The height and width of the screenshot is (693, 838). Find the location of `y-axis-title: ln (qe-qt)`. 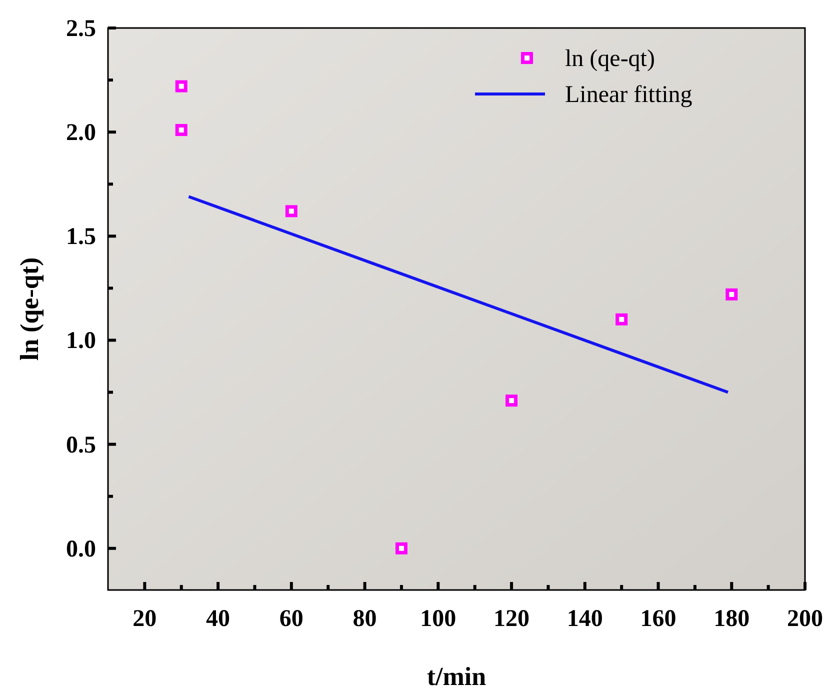

y-axis-title: ln (qe-qt) is located at coordinates (29, 309).